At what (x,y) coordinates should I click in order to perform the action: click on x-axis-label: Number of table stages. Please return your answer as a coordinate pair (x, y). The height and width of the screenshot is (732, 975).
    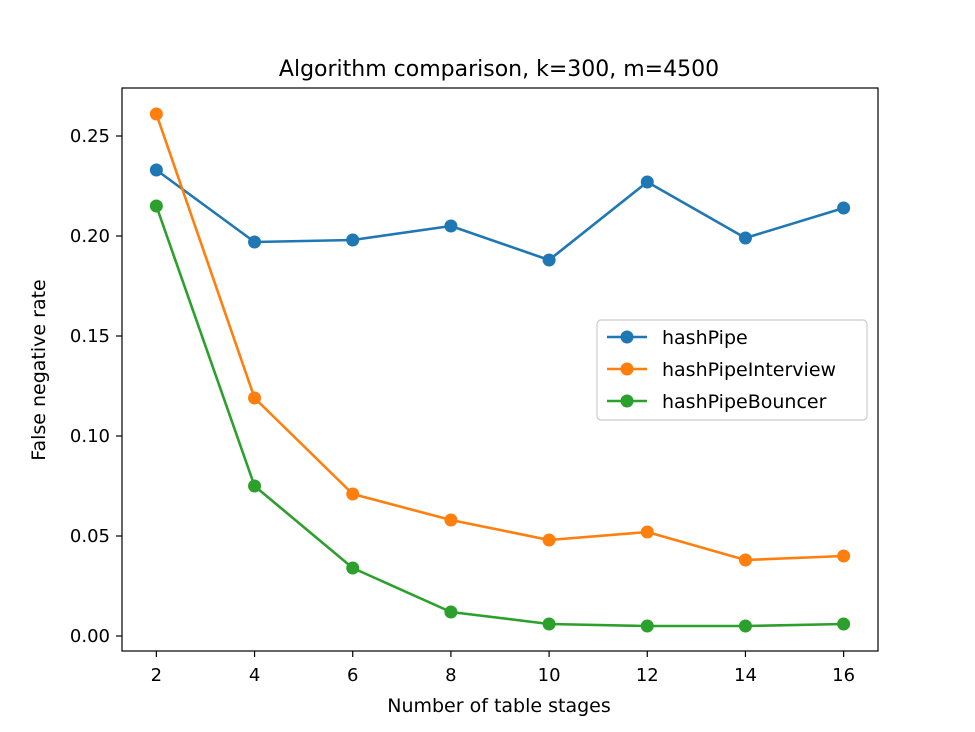
    Looking at the image, I should click on (499, 706).